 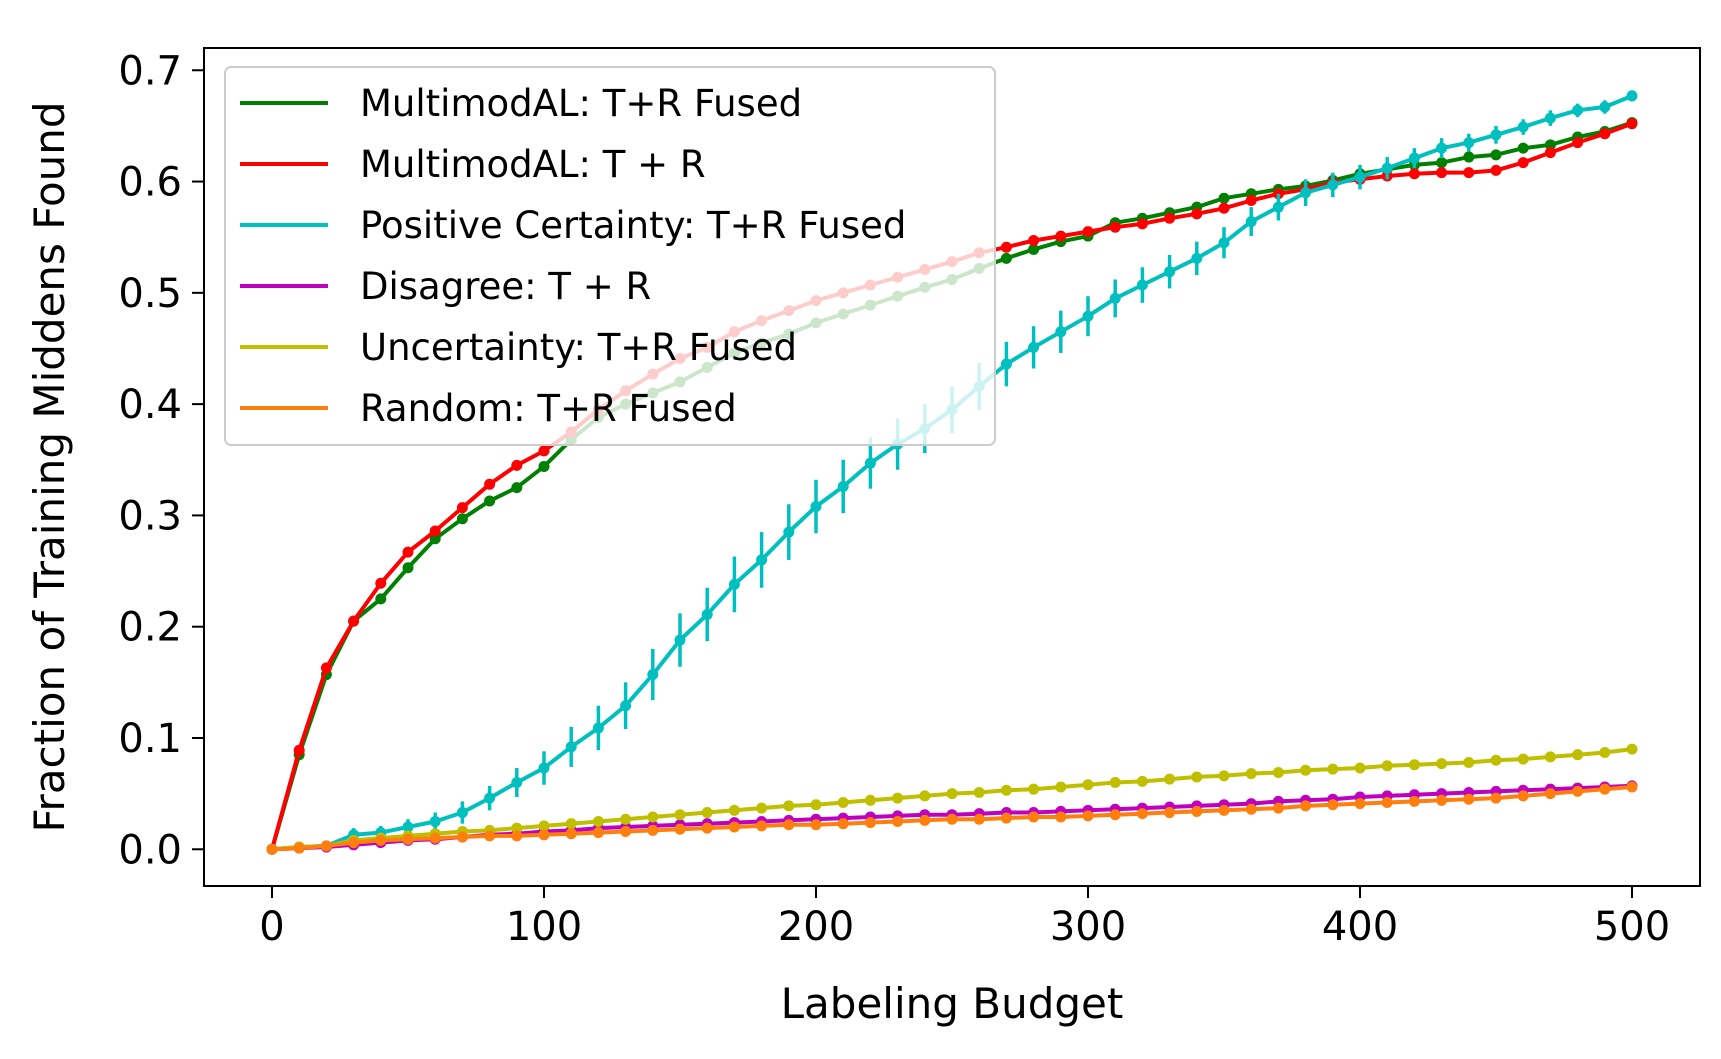 I want to click on y-axis-title: Fraction of Training Middens Found, so click(x=49, y=466).